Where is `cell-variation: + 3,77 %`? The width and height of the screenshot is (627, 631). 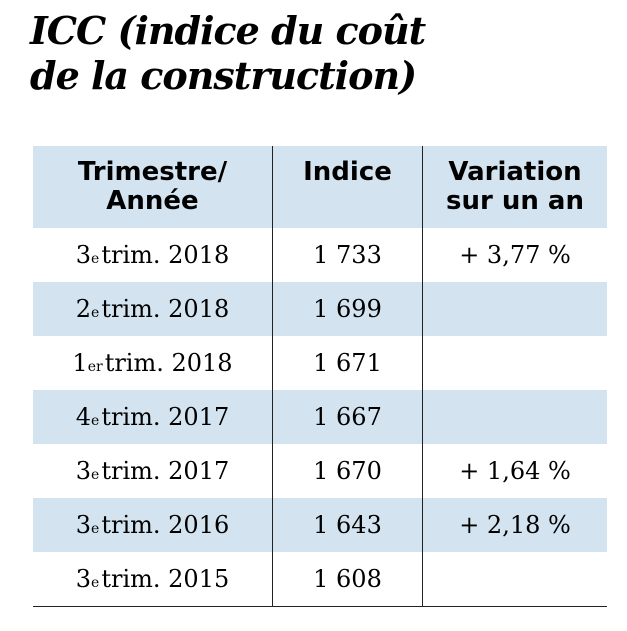 cell-variation: + 3,77 % is located at coordinates (514, 255).